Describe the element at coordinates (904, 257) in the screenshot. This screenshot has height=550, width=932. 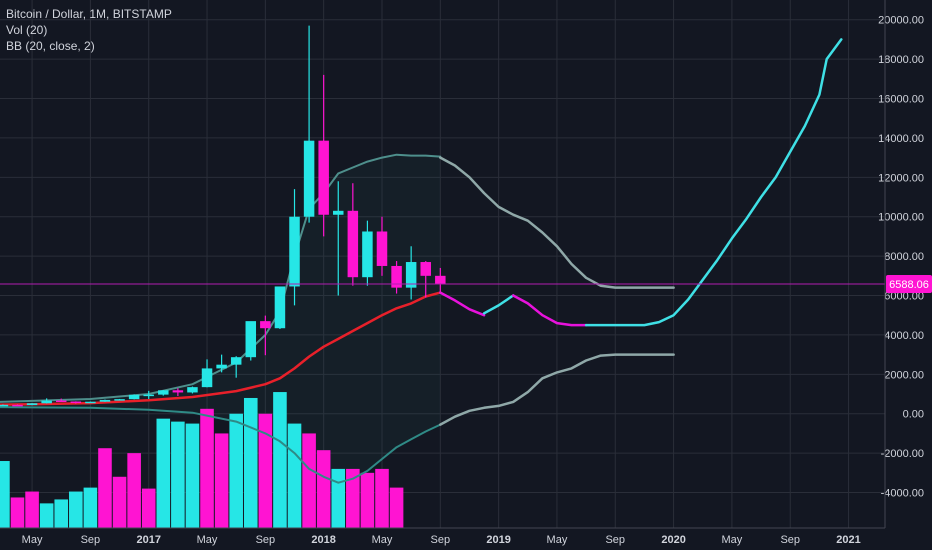
I see `y-tick-label: 8000.00` at that location.